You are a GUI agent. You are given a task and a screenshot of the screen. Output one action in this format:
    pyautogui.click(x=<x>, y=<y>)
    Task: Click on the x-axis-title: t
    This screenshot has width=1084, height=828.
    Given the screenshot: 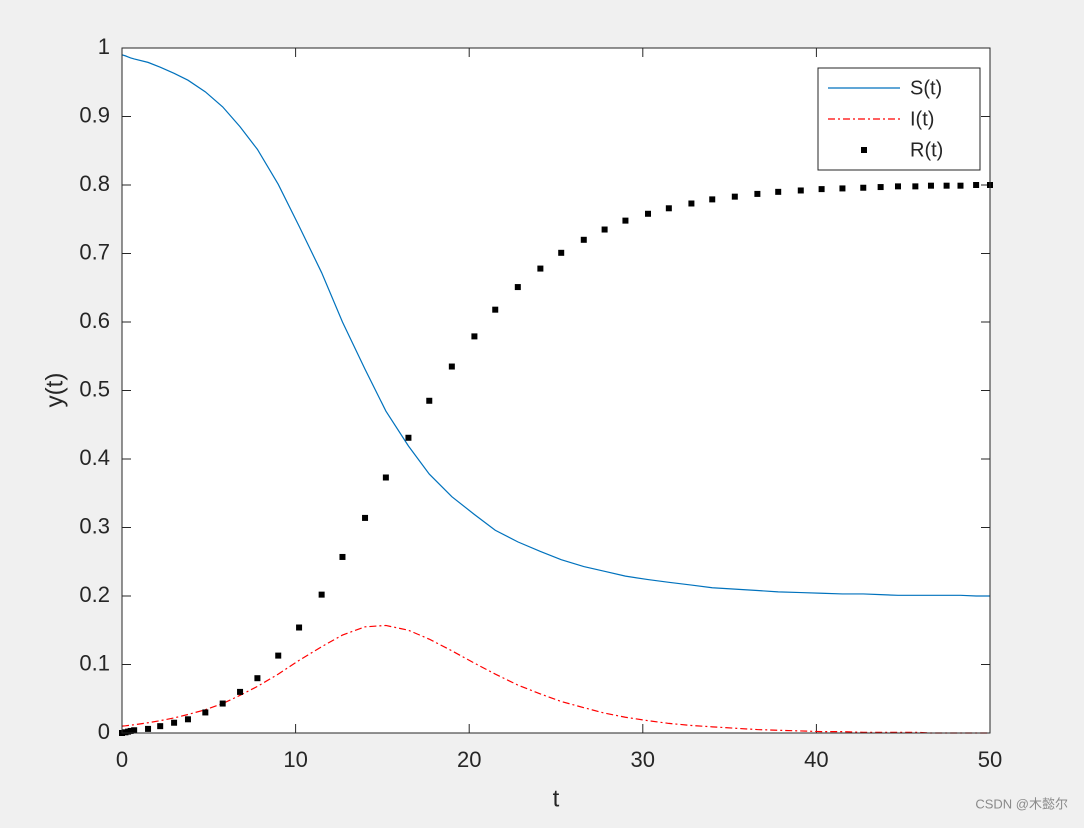 What is the action you would take?
    pyautogui.click(x=556, y=798)
    